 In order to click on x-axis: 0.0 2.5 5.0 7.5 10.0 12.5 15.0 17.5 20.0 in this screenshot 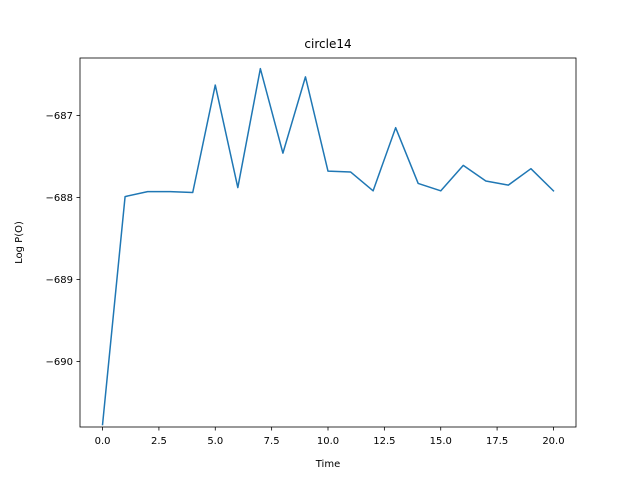, I will do `click(330, 437)`.